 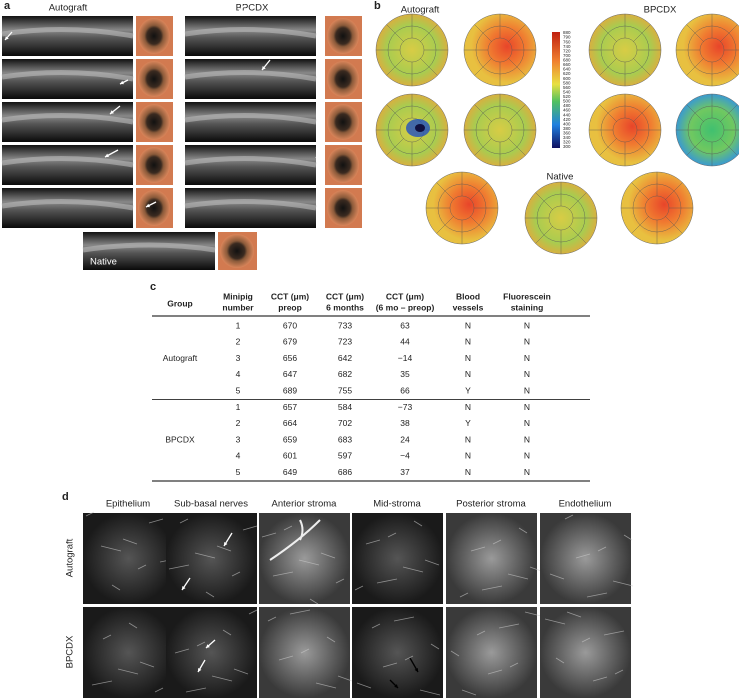 I want to click on table-cell: 755, so click(x=345, y=390).